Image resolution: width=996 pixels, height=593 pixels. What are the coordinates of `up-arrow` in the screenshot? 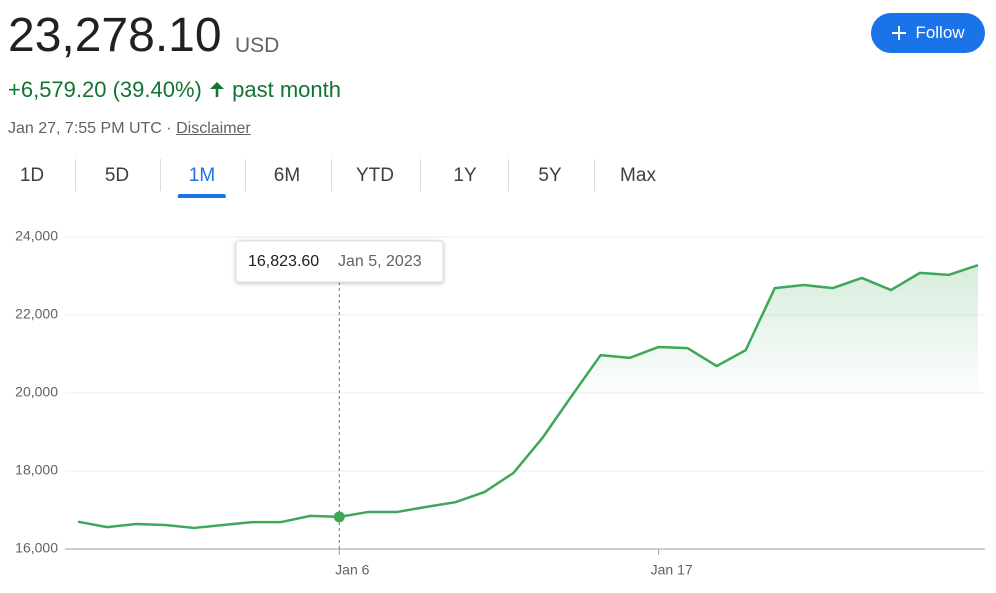 It's located at (217, 89).